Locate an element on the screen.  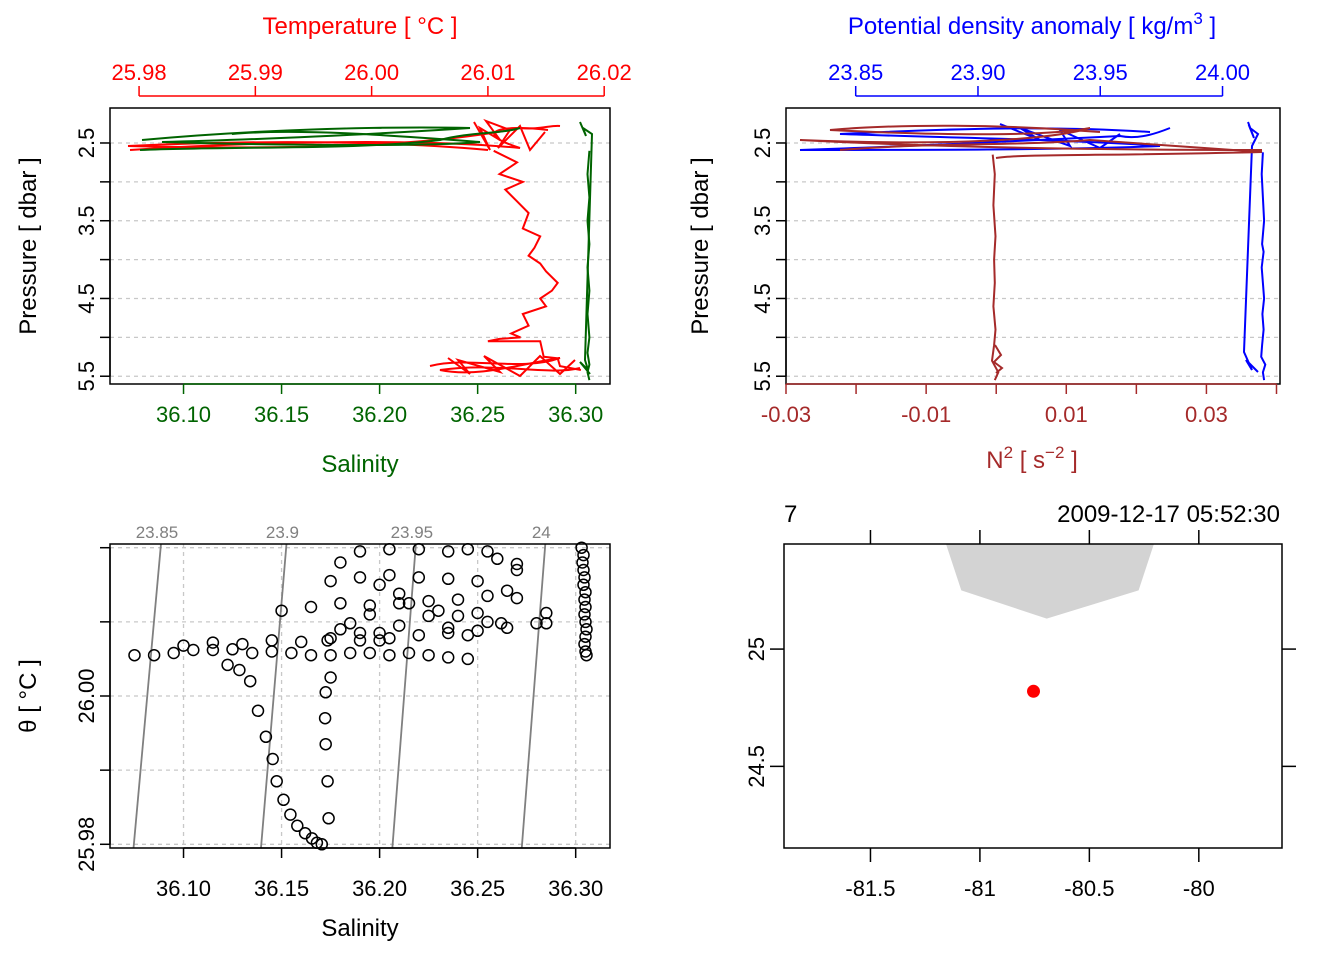
tick-label: -0.03 is located at coordinates (786, 414).